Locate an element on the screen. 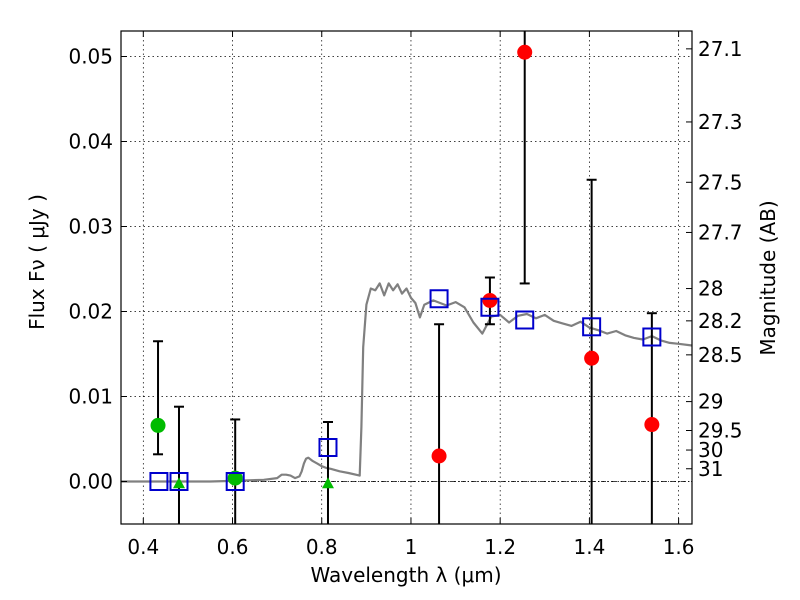 The height and width of the screenshot is (600, 800). y-tick-label: 0.04 is located at coordinates (90, 142).